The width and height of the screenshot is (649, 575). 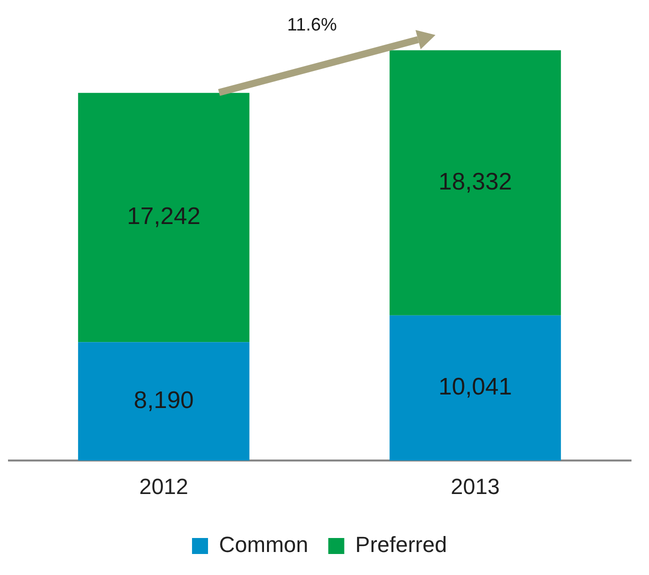 What do you see at coordinates (163, 486) in the screenshot?
I see `x-tick-label: 2012` at bounding box center [163, 486].